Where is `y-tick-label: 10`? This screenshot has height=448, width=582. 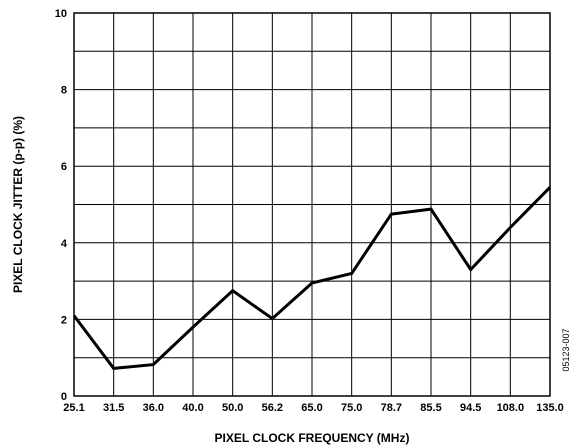 y-tick-label: 10 is located at coordinates (61, 14).